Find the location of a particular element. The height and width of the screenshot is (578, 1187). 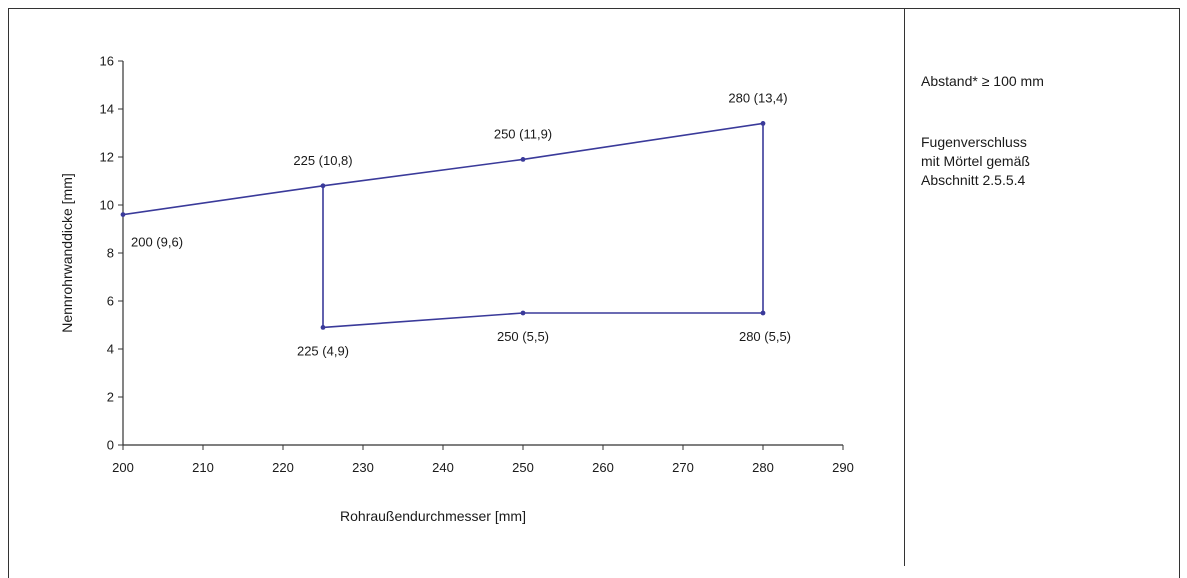

y-tick-label: 14 is located at coordinates (107, 109).